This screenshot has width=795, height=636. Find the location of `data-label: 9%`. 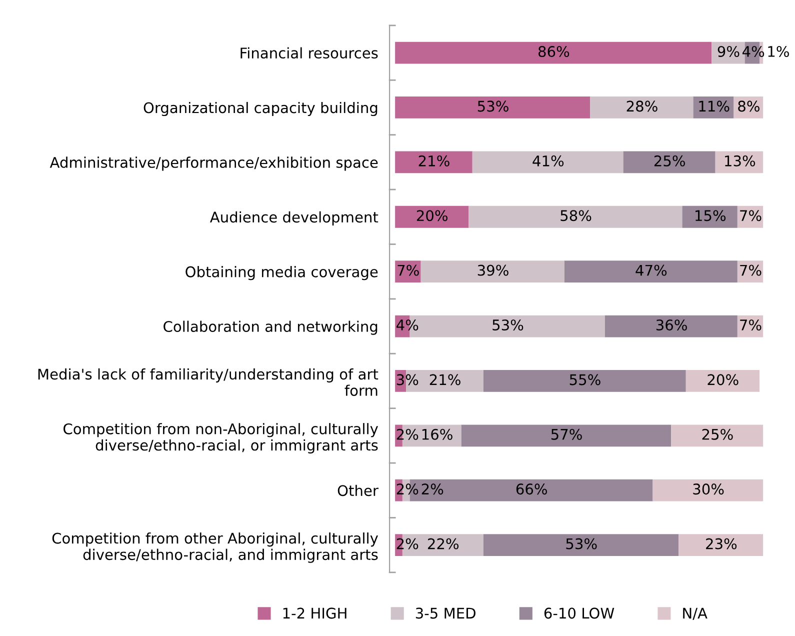

data-label: 9% is located at coordinates (729, 52).